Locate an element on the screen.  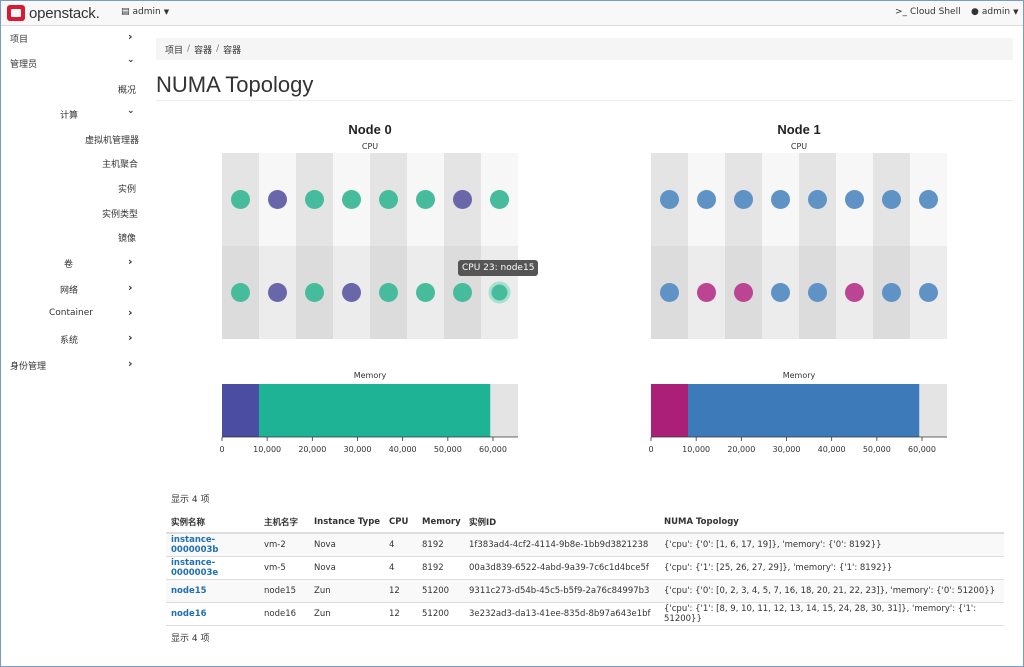
sidebar-item-identity: 身份管理 is located at coordinates (28, 367).